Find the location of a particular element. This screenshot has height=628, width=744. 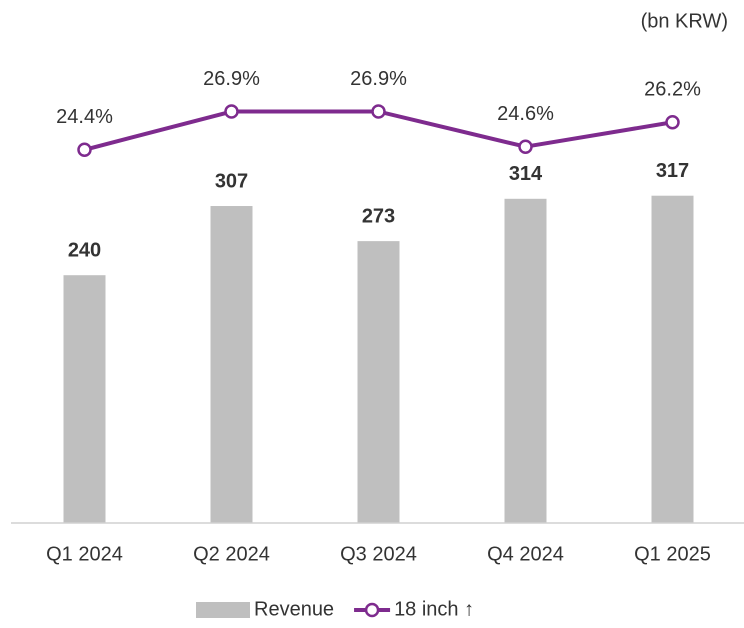

unit-label: (bn KRW) is located at coordinates (684, 21).